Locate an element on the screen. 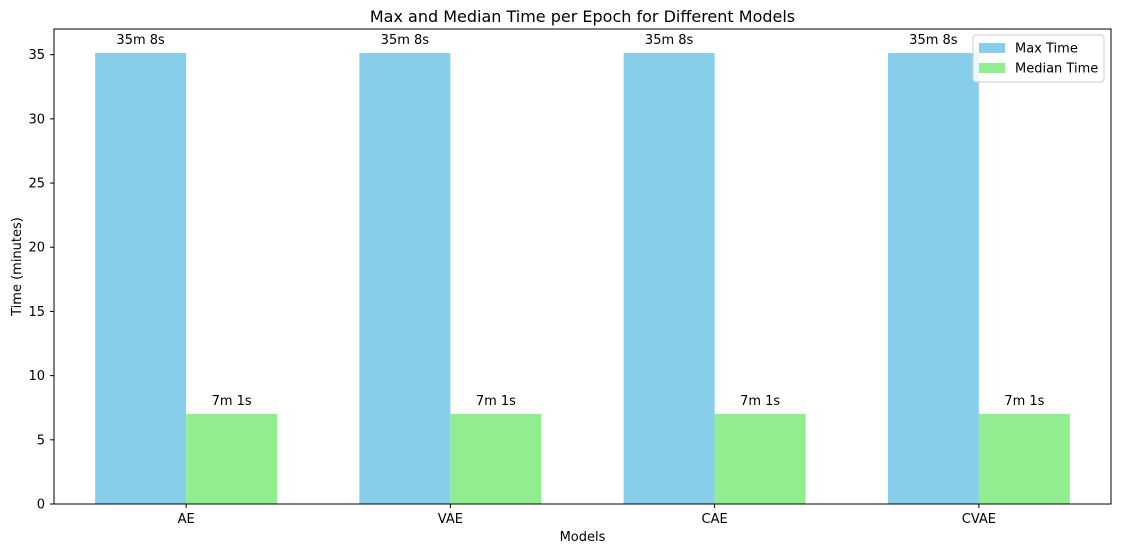  x-tick-label: CVAE is located at coordinates (979, 519).